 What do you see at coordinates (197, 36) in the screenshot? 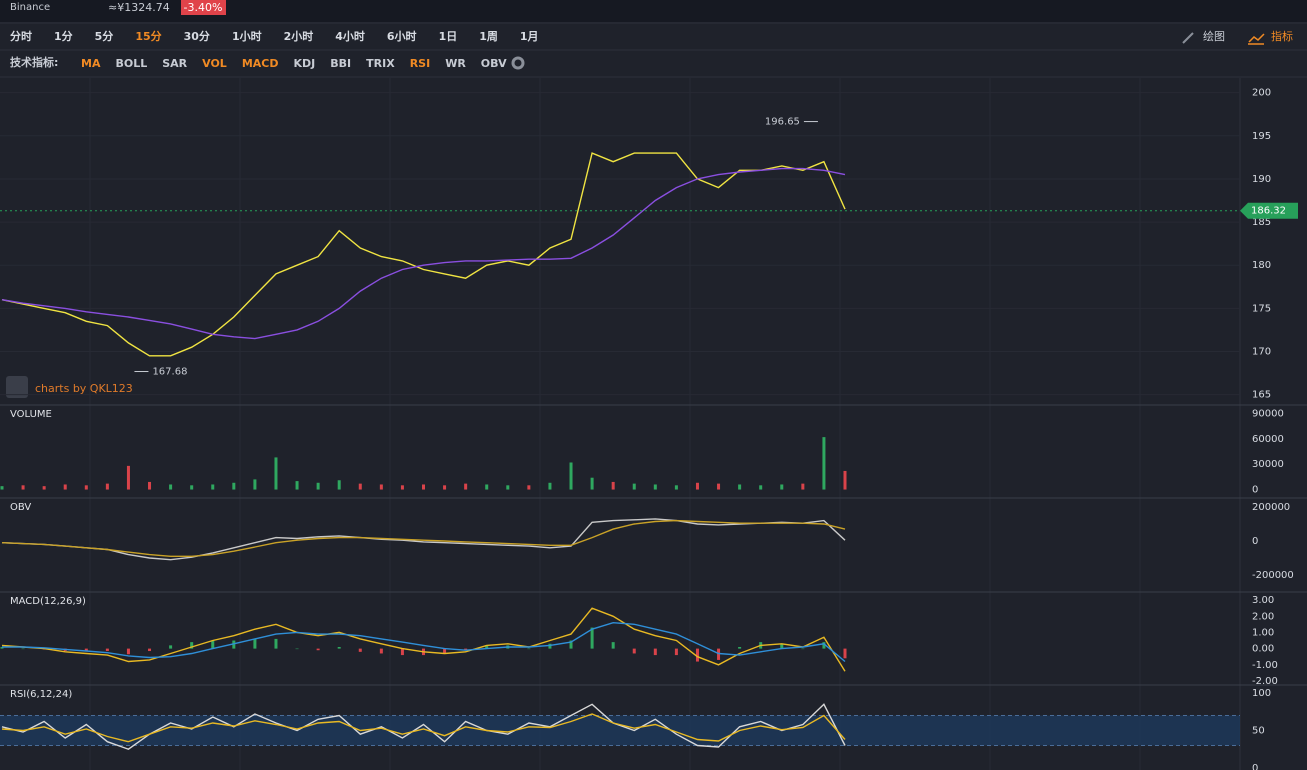
I see `interval-button: 30分` at bounding box center [197, 36].